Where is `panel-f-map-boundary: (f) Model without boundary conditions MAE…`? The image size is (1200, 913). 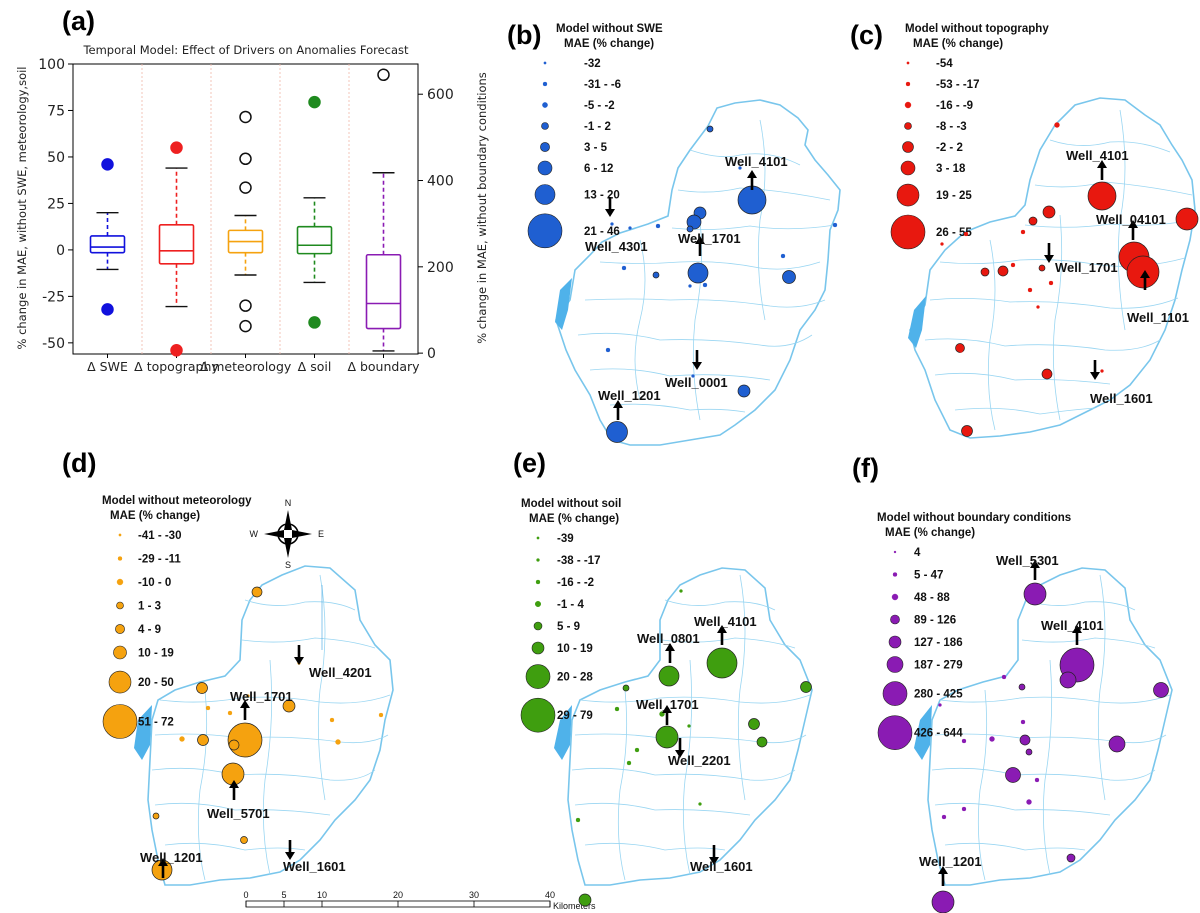 panel-f-map-boundary: (f) Model without boundary conditions MAE… is located at coordinates (1012, 683).